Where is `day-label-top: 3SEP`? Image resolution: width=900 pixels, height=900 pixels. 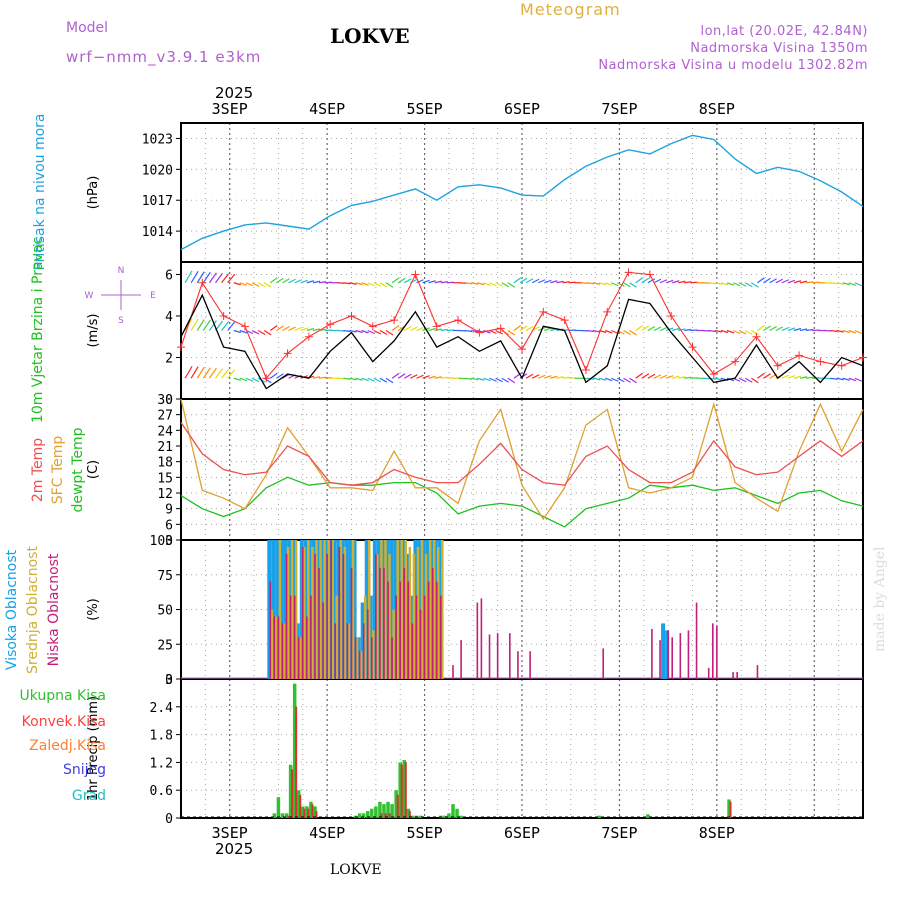
day-label-top: 3SEP is located at coordinates (230, 109).